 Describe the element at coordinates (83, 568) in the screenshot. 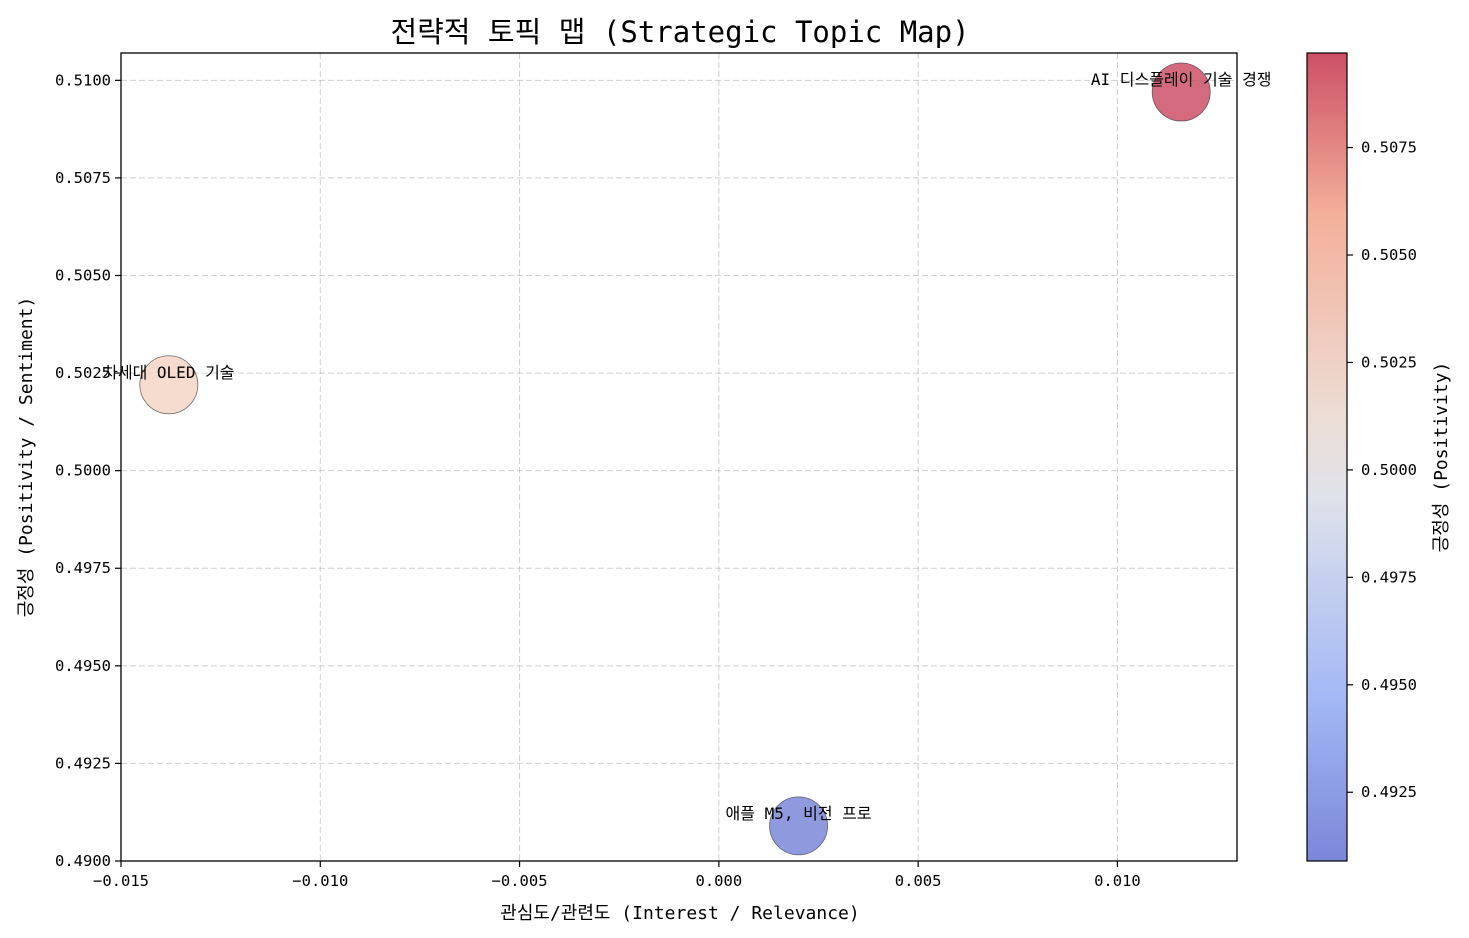

I see `y-tick-label: 0.4975` at that location.